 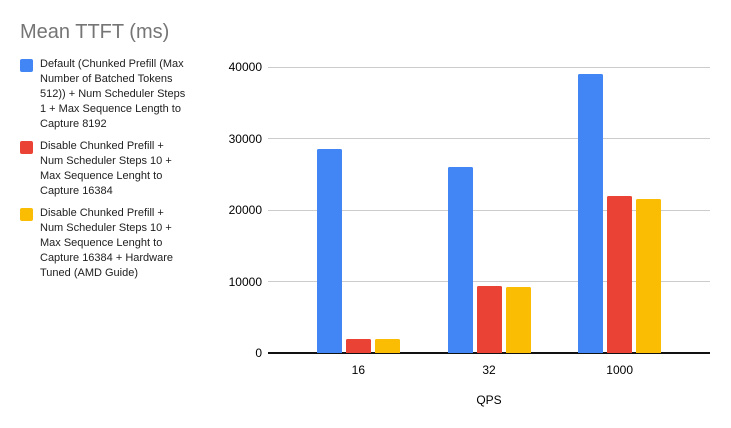 I want to click on x-tick-label-1000: 1000, so click(x=619, y=370).